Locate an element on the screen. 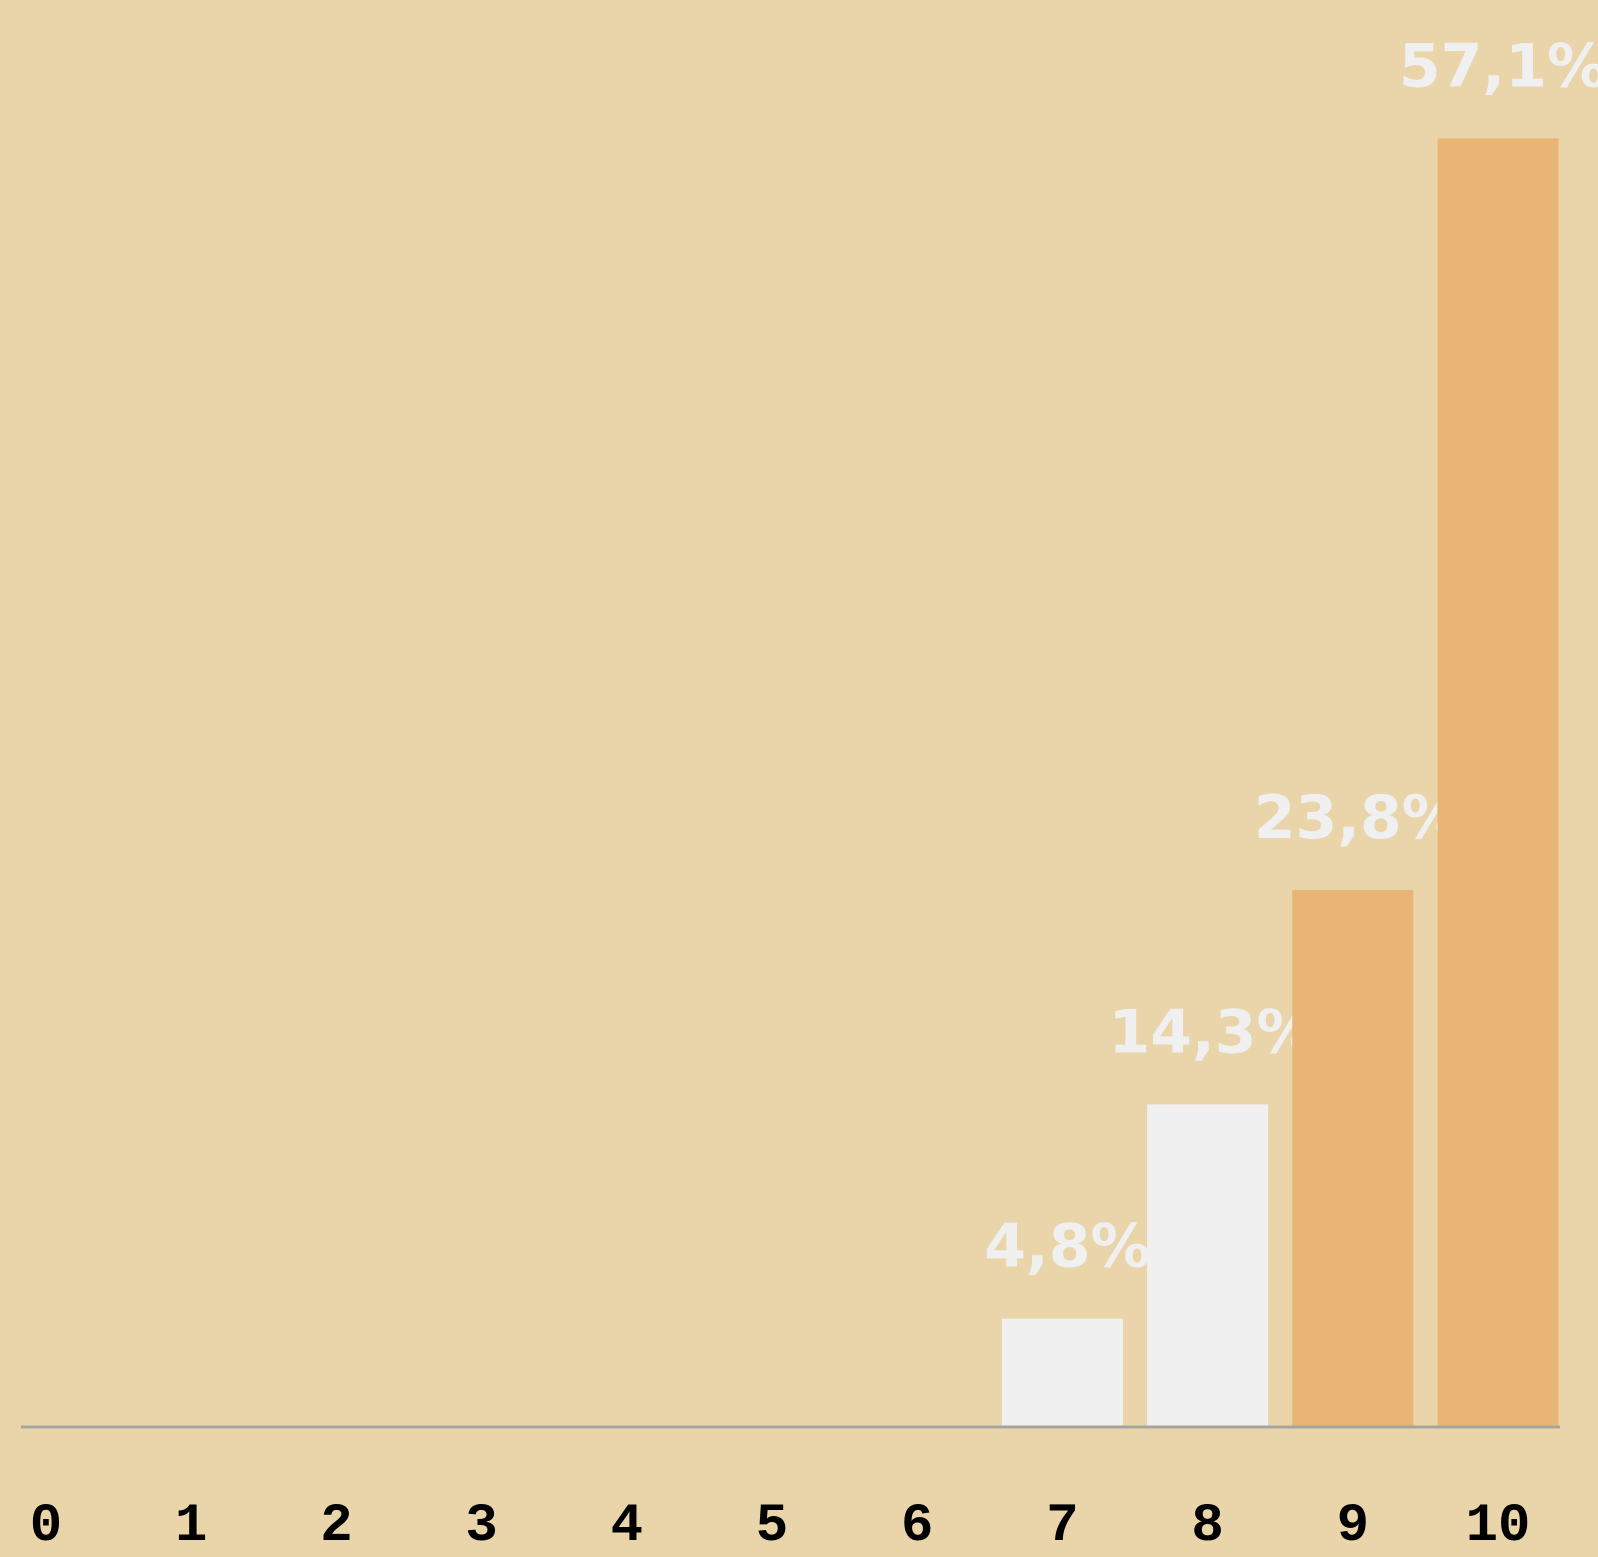 This screenshot has width=1598, height=1557. value-label: 4,8% is located at coordinates (1067, 1247).